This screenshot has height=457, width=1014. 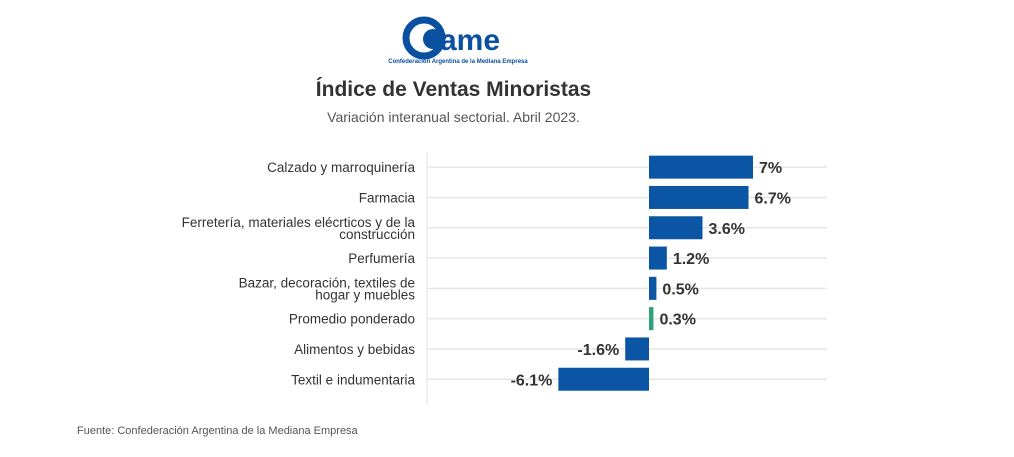 What do you see at coordinates (381, 258) in the screenshot?
I see `category-label: Perfumería` at bounding box center [381, 258].